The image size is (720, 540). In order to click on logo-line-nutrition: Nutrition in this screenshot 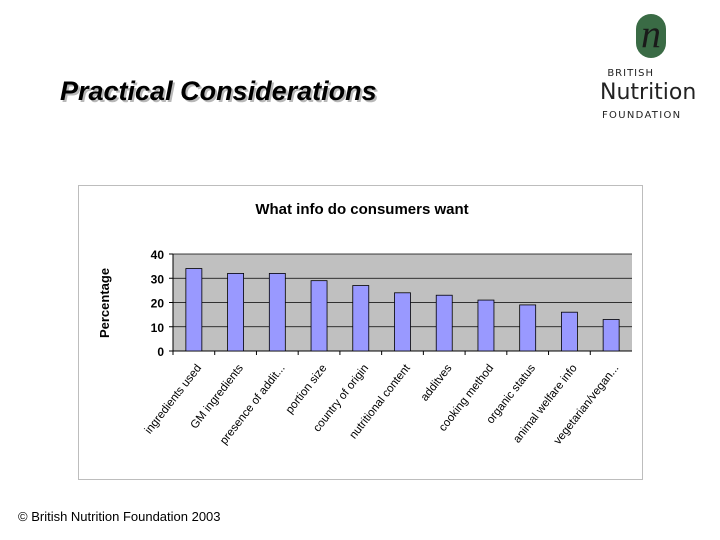, I will do `click(648, 92)`.